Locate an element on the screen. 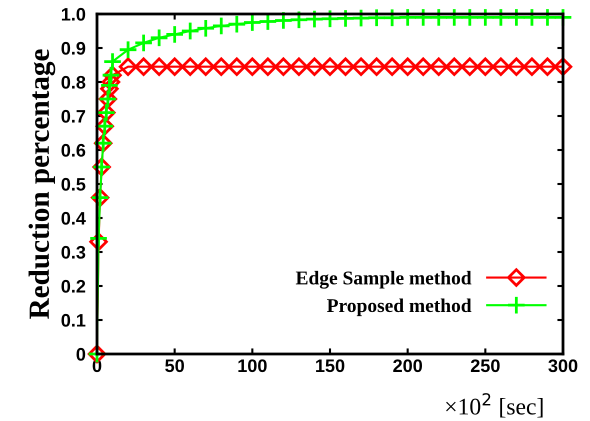  y-tick-label: 0 is located at coordinates (81, 354).